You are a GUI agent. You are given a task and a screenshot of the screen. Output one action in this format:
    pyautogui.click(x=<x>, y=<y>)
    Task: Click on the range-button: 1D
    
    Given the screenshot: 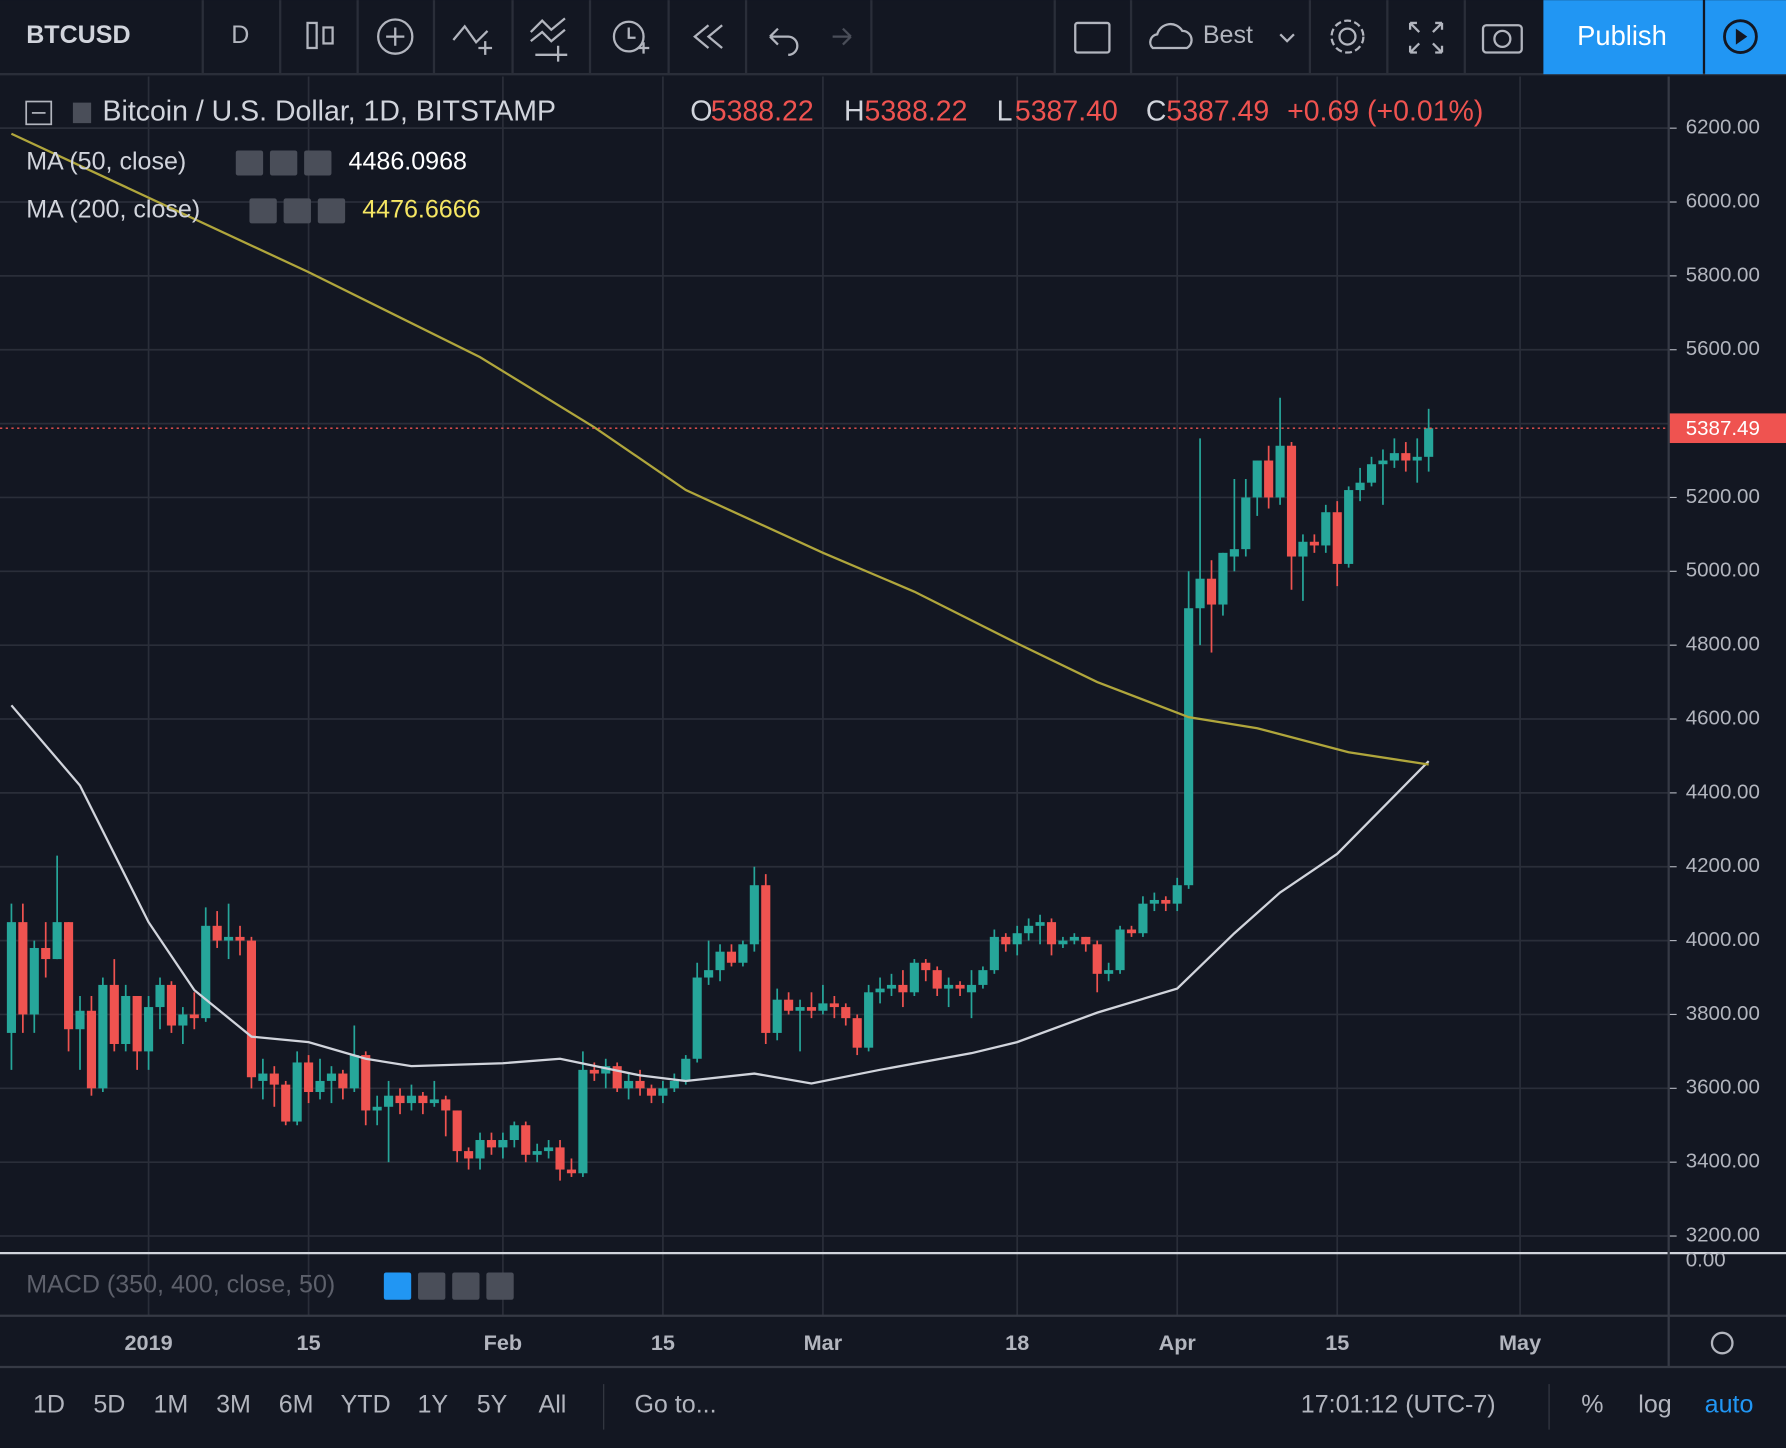 What is the action you would take?
    pyautogui.click(x=49, y=1404)
    